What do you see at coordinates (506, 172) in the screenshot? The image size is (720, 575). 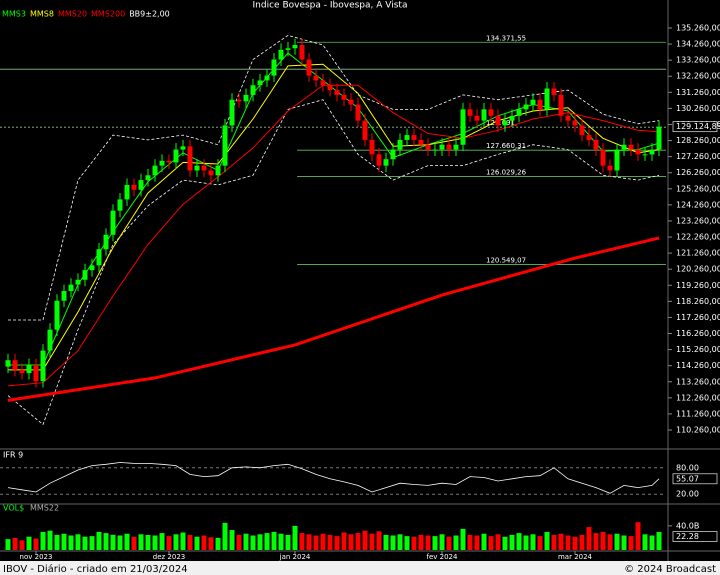 I see `level-label: 126.029,26` at bounding box center [506, 172].